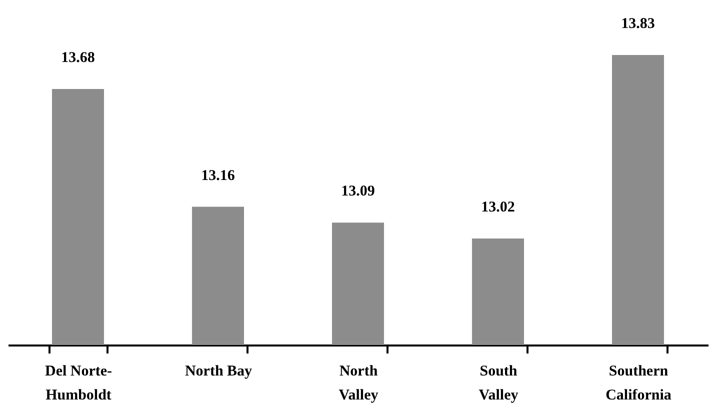 This screenshot has height=420, width=709. Describe the element at coordinates (639, 384) in the screenshot. I see `x-tick-label: Southern California` at that location.